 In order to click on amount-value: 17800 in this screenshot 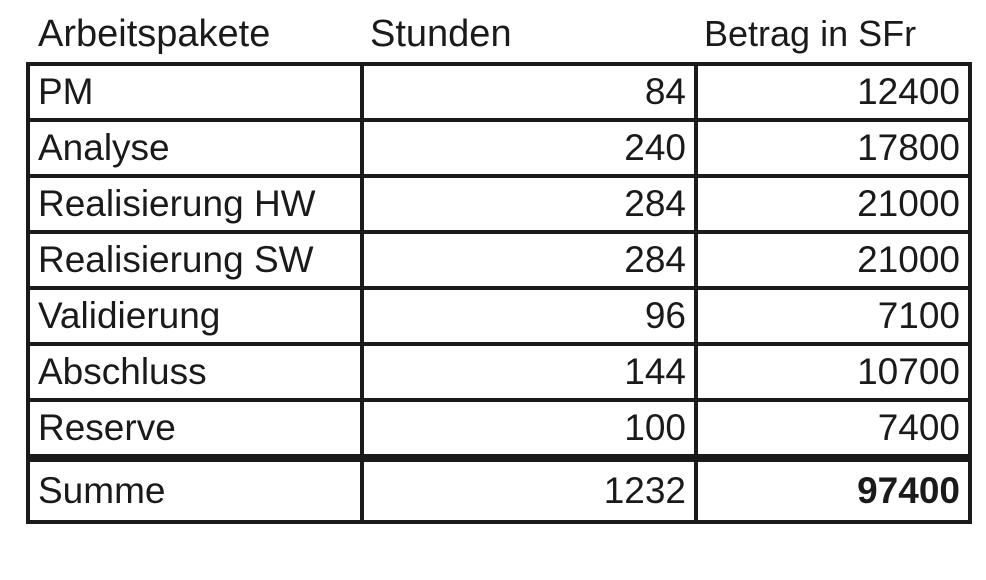, I will do `click(833, 148)`.